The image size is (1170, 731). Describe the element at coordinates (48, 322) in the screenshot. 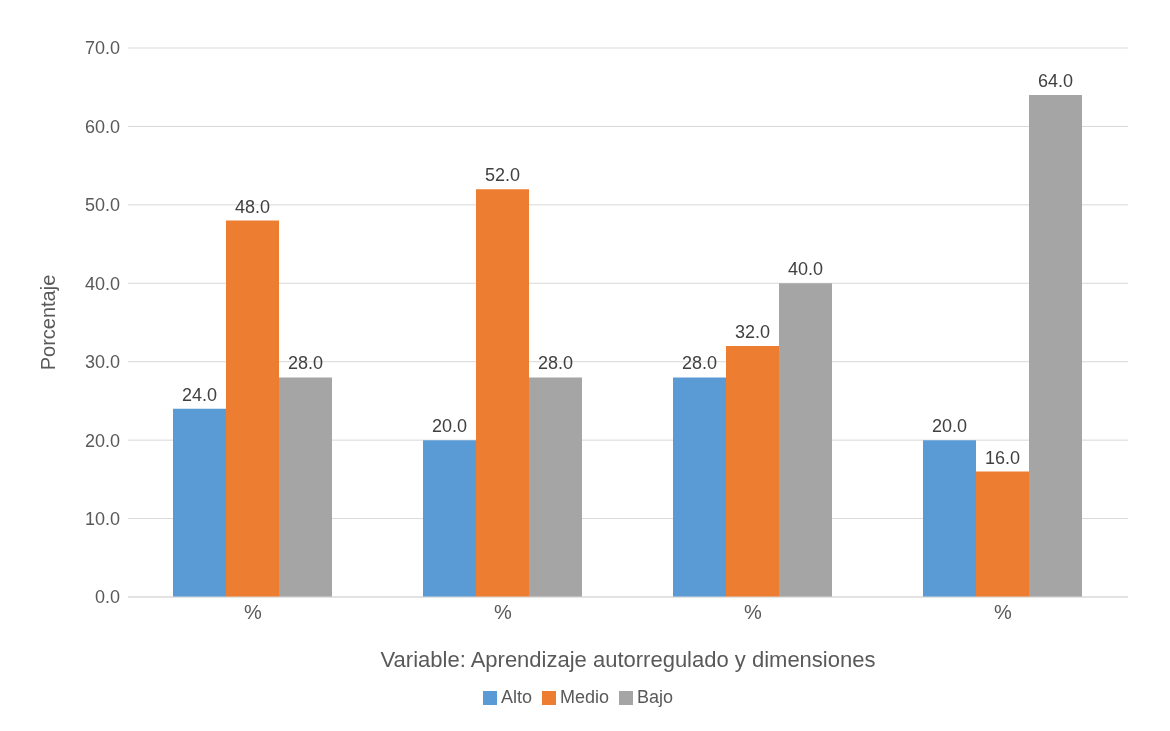

I see `y-axis-title: Porcentaje` at that location.